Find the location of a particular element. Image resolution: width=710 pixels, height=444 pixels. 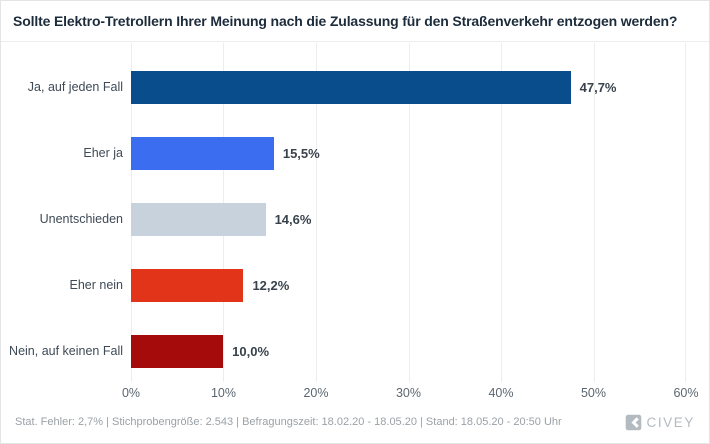

bar-value-label: 14,6% is located at coordinates (293, 219).